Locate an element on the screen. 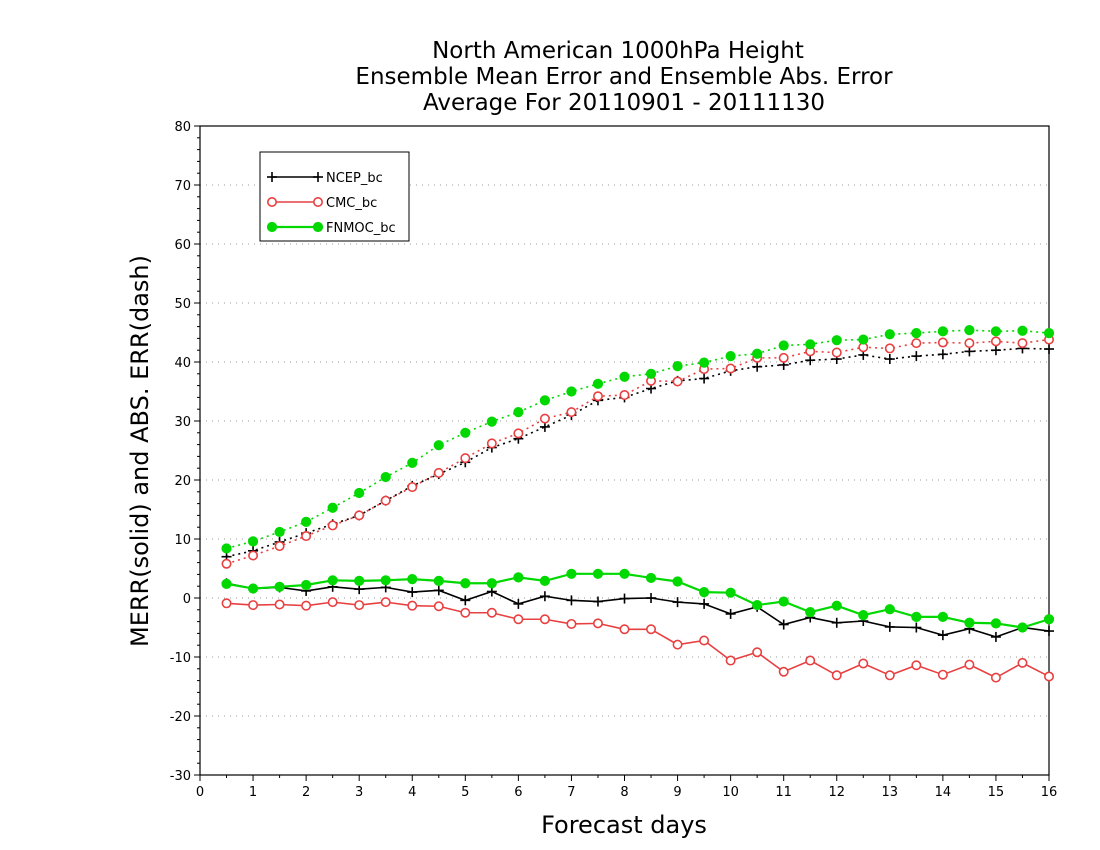 Image resolution: width=1100 pixels, height=850 pixels. x-tick-label: 15 is located at coordinates (996, 792).